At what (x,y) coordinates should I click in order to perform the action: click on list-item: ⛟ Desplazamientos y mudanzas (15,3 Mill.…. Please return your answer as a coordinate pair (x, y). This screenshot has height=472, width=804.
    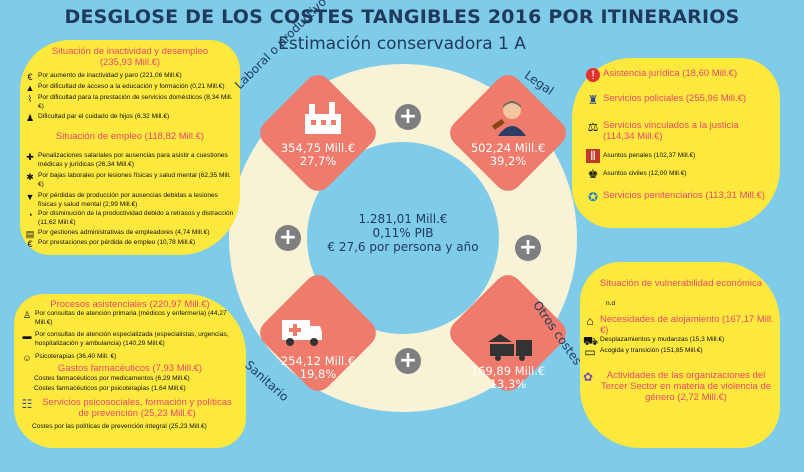
    Looking at the image, I should click on (654, 341).